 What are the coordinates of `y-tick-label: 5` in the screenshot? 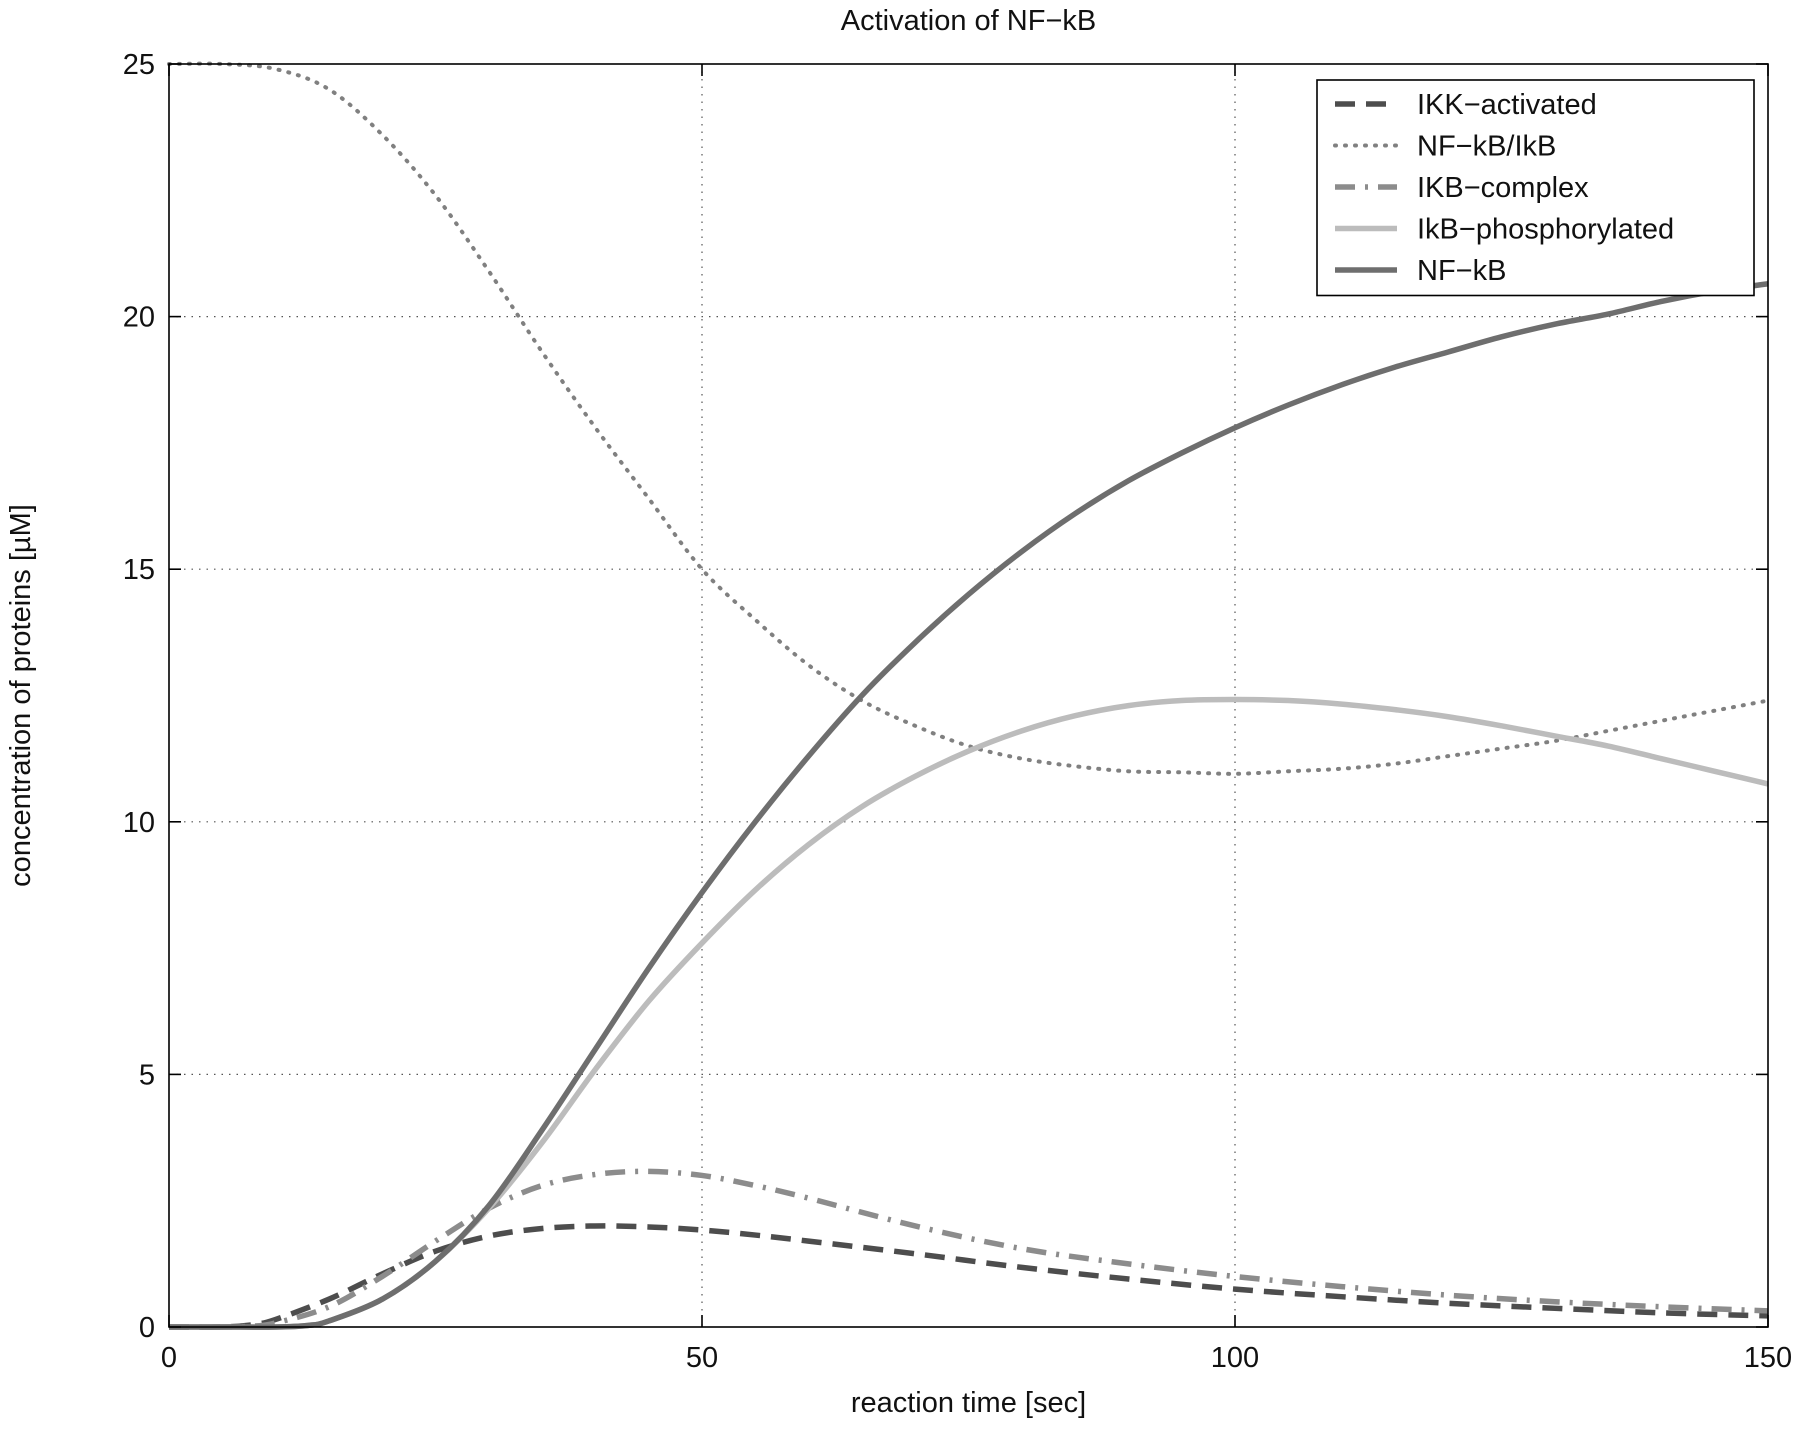 It's located at (147, 1075).